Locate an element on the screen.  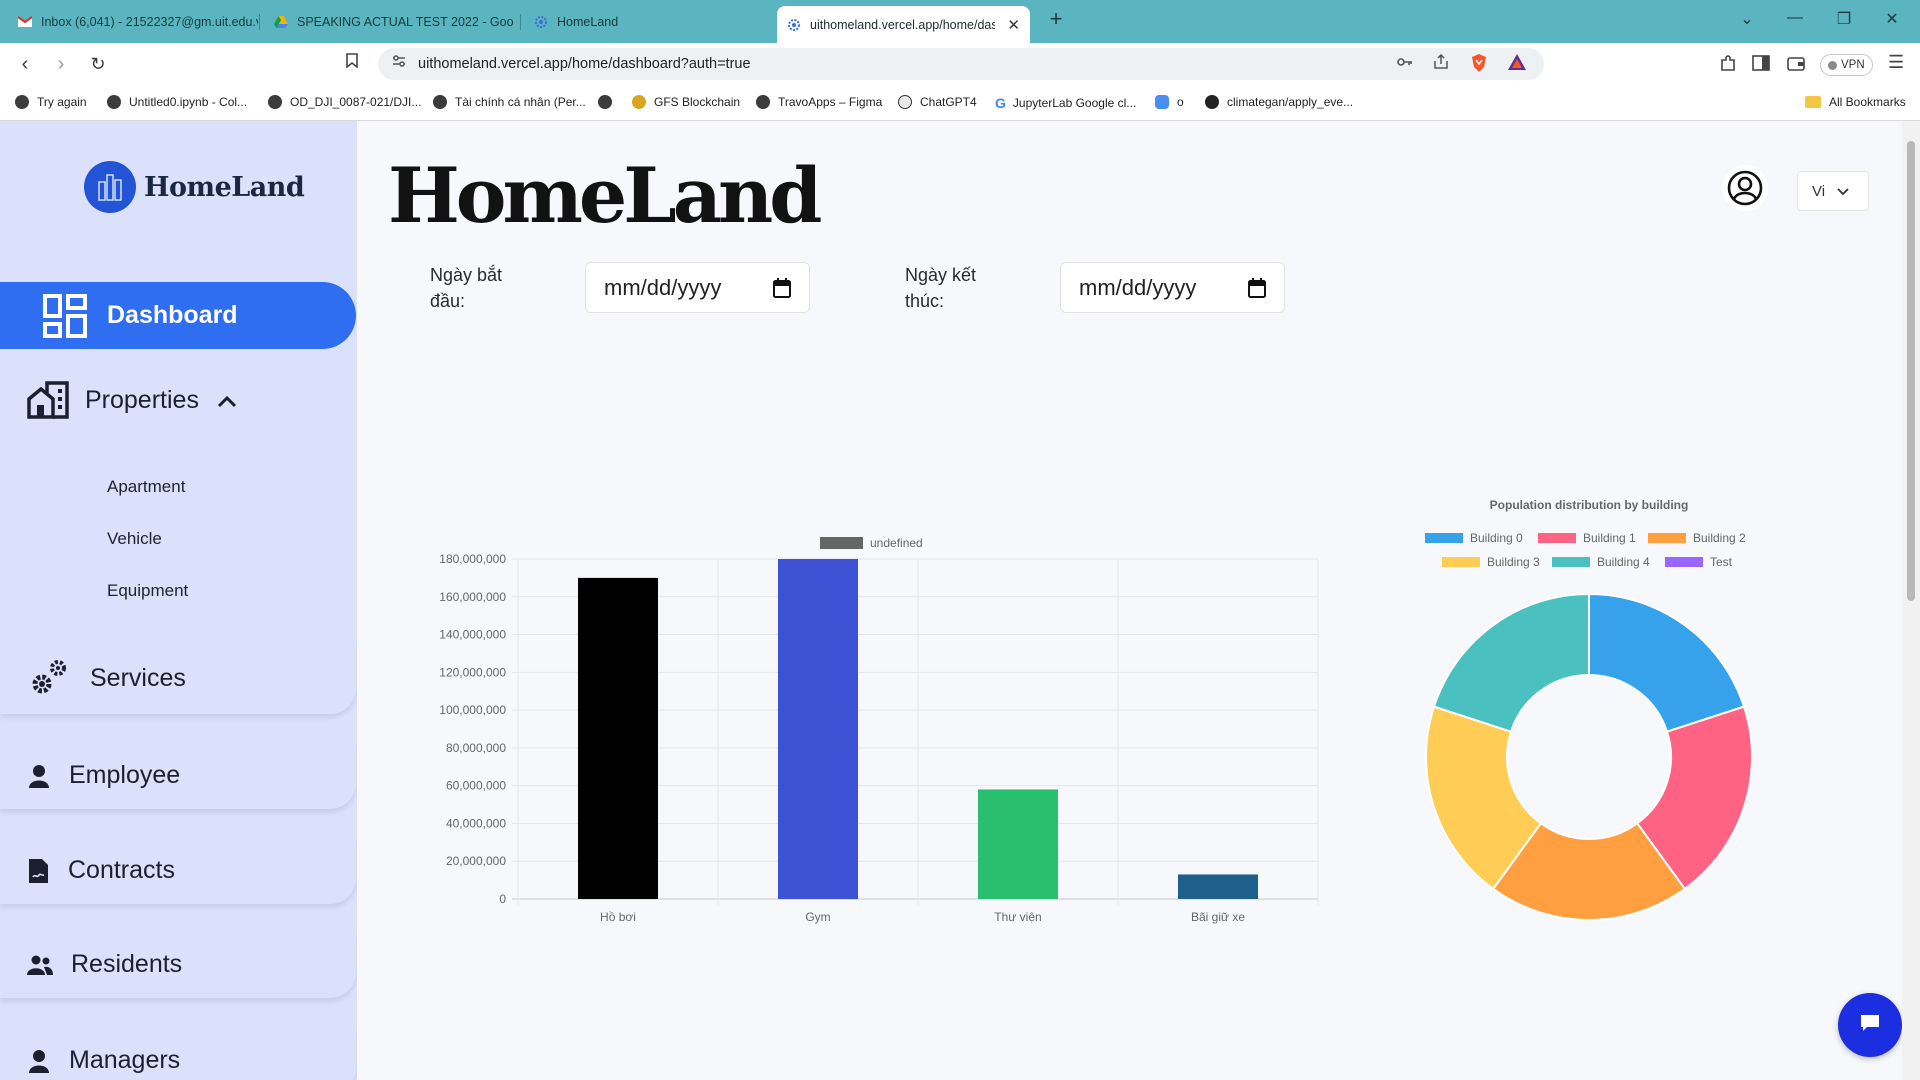
bookmark-item: o is located at coordinates (1169, 102).